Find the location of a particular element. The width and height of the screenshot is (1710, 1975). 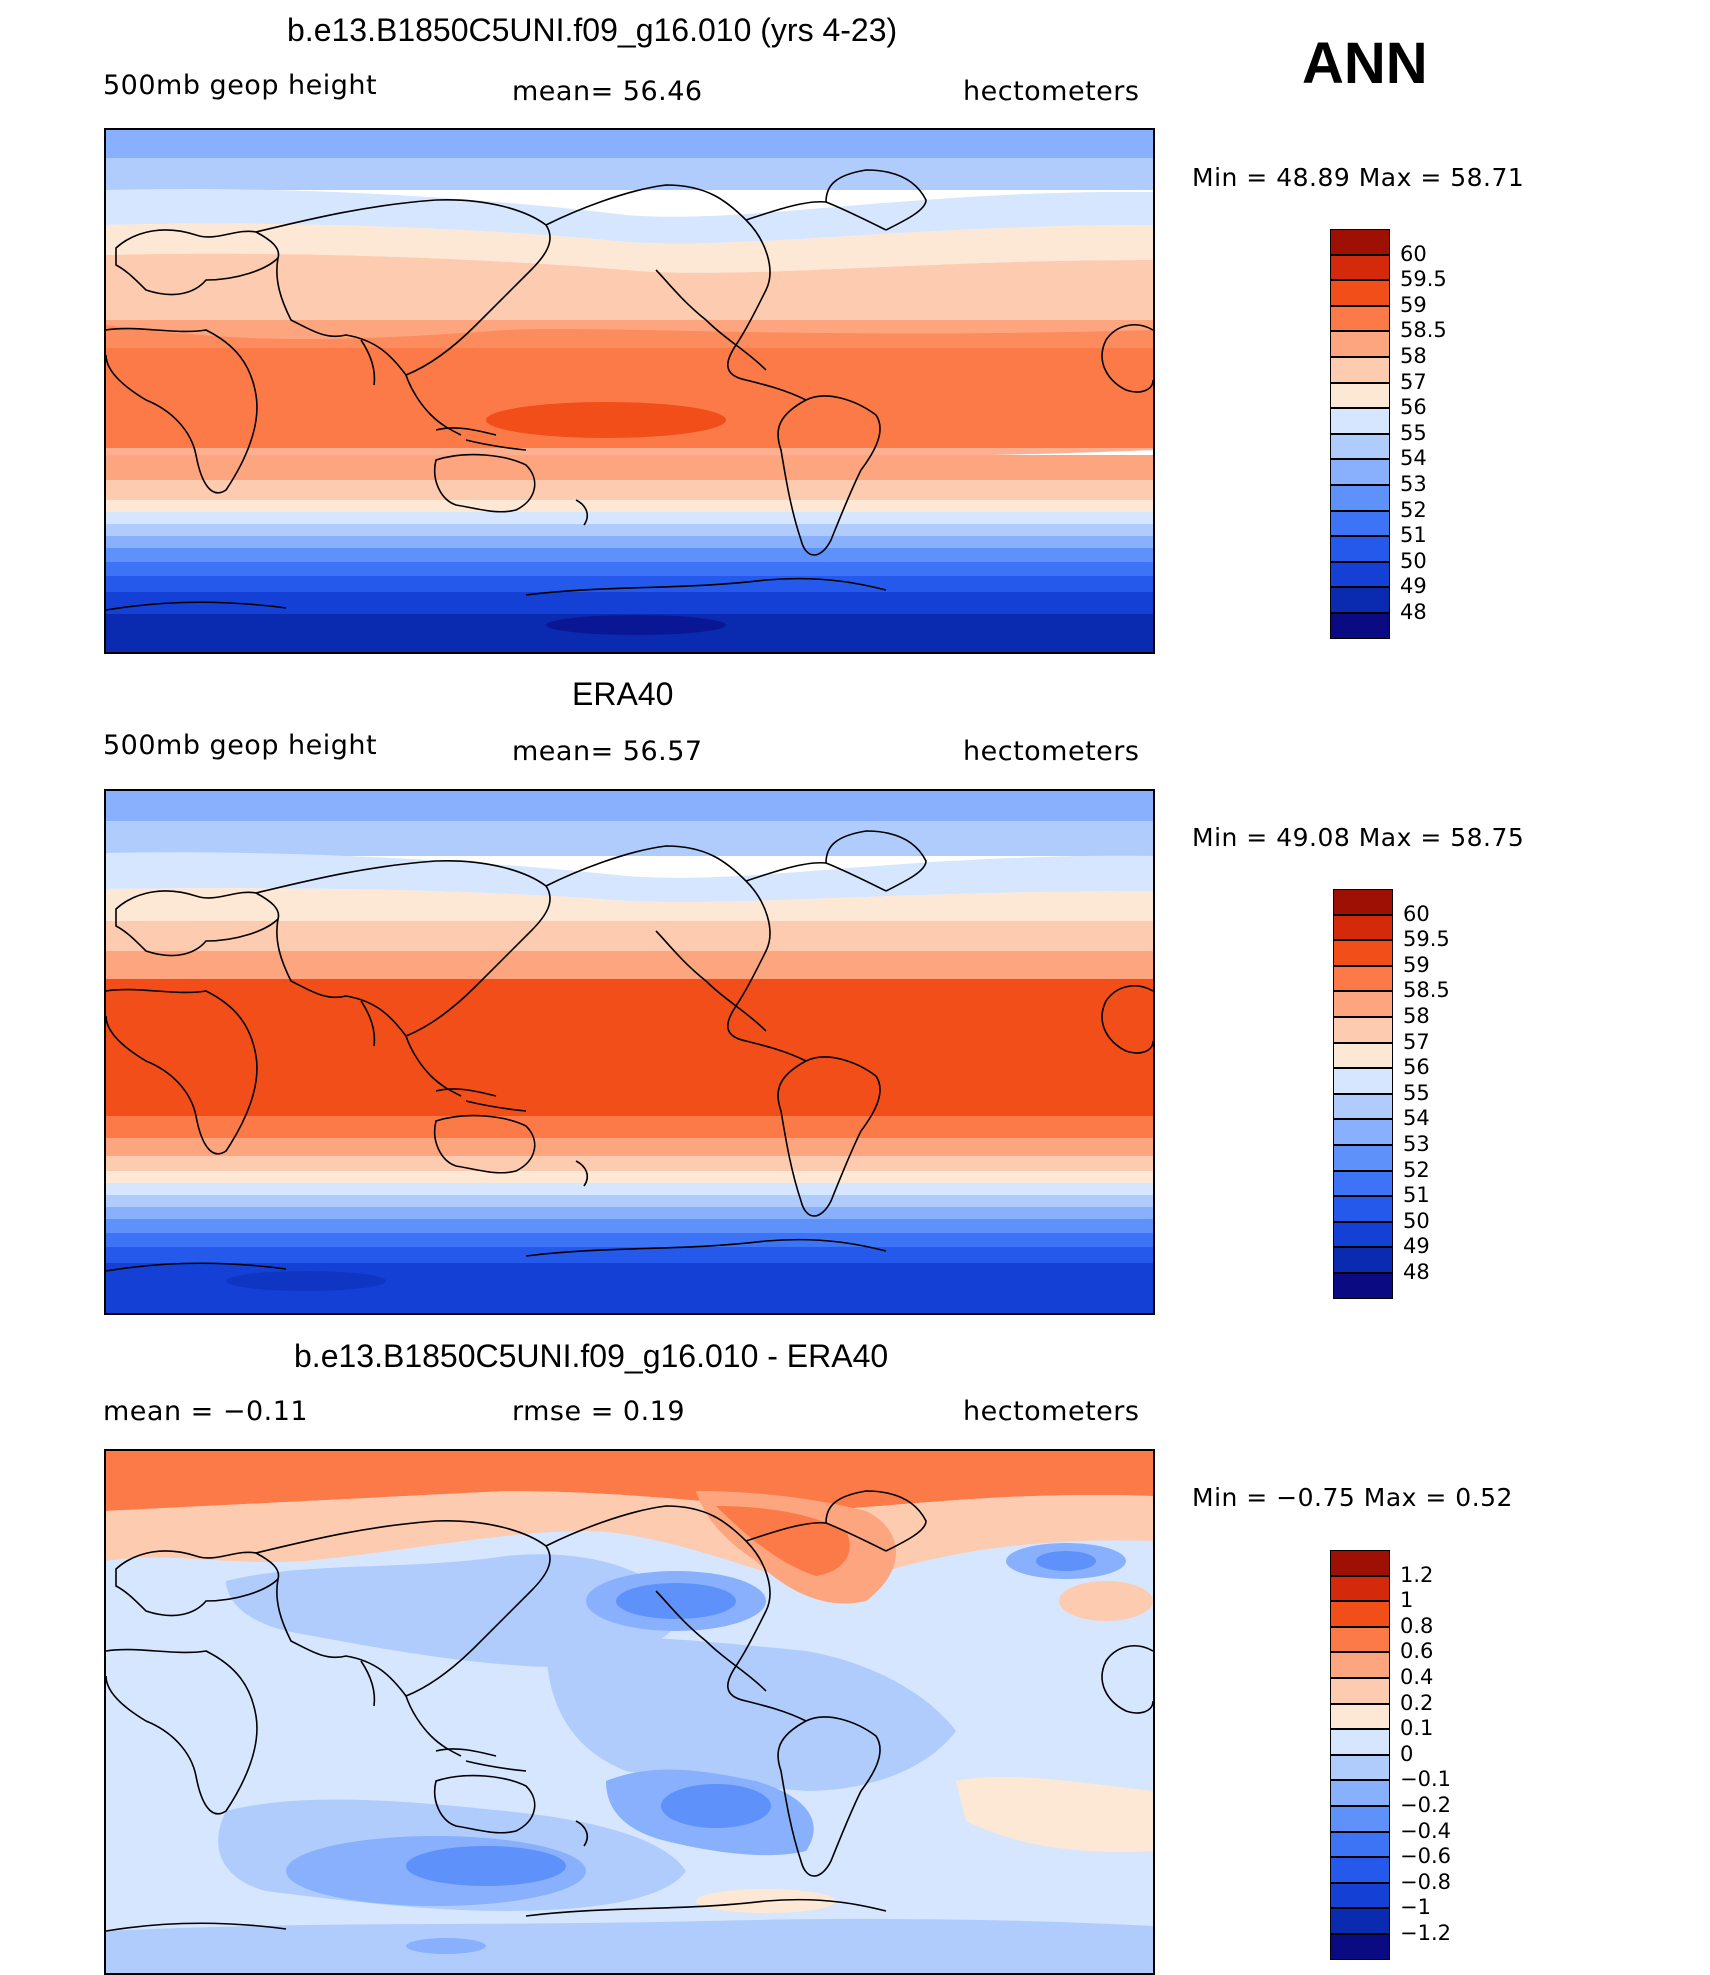

colorbar-label: −0.4 is located at coordinates (1425, 1830).